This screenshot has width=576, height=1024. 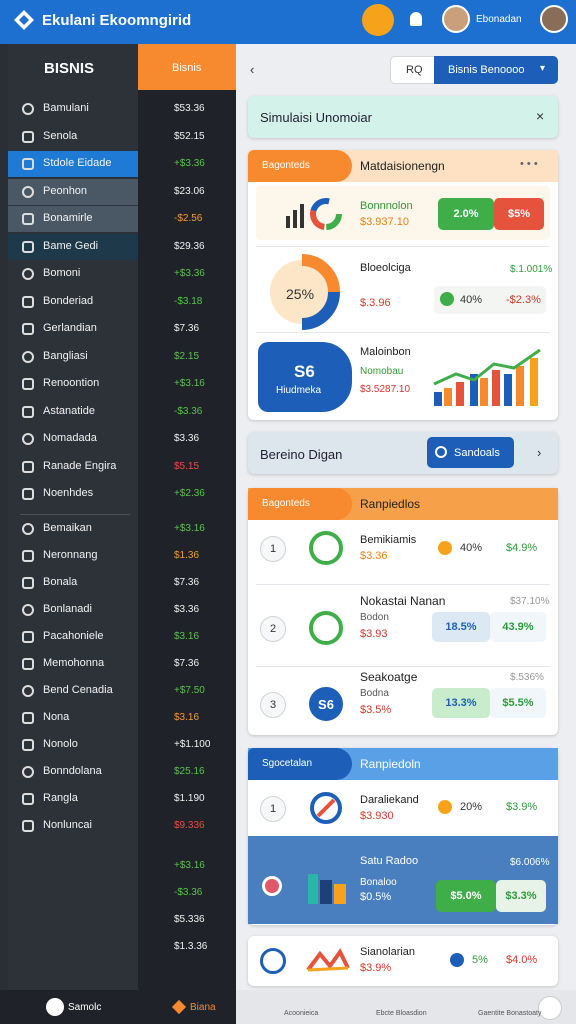 I want to click on menu-dots: • • •, so click(x=529, y=164).